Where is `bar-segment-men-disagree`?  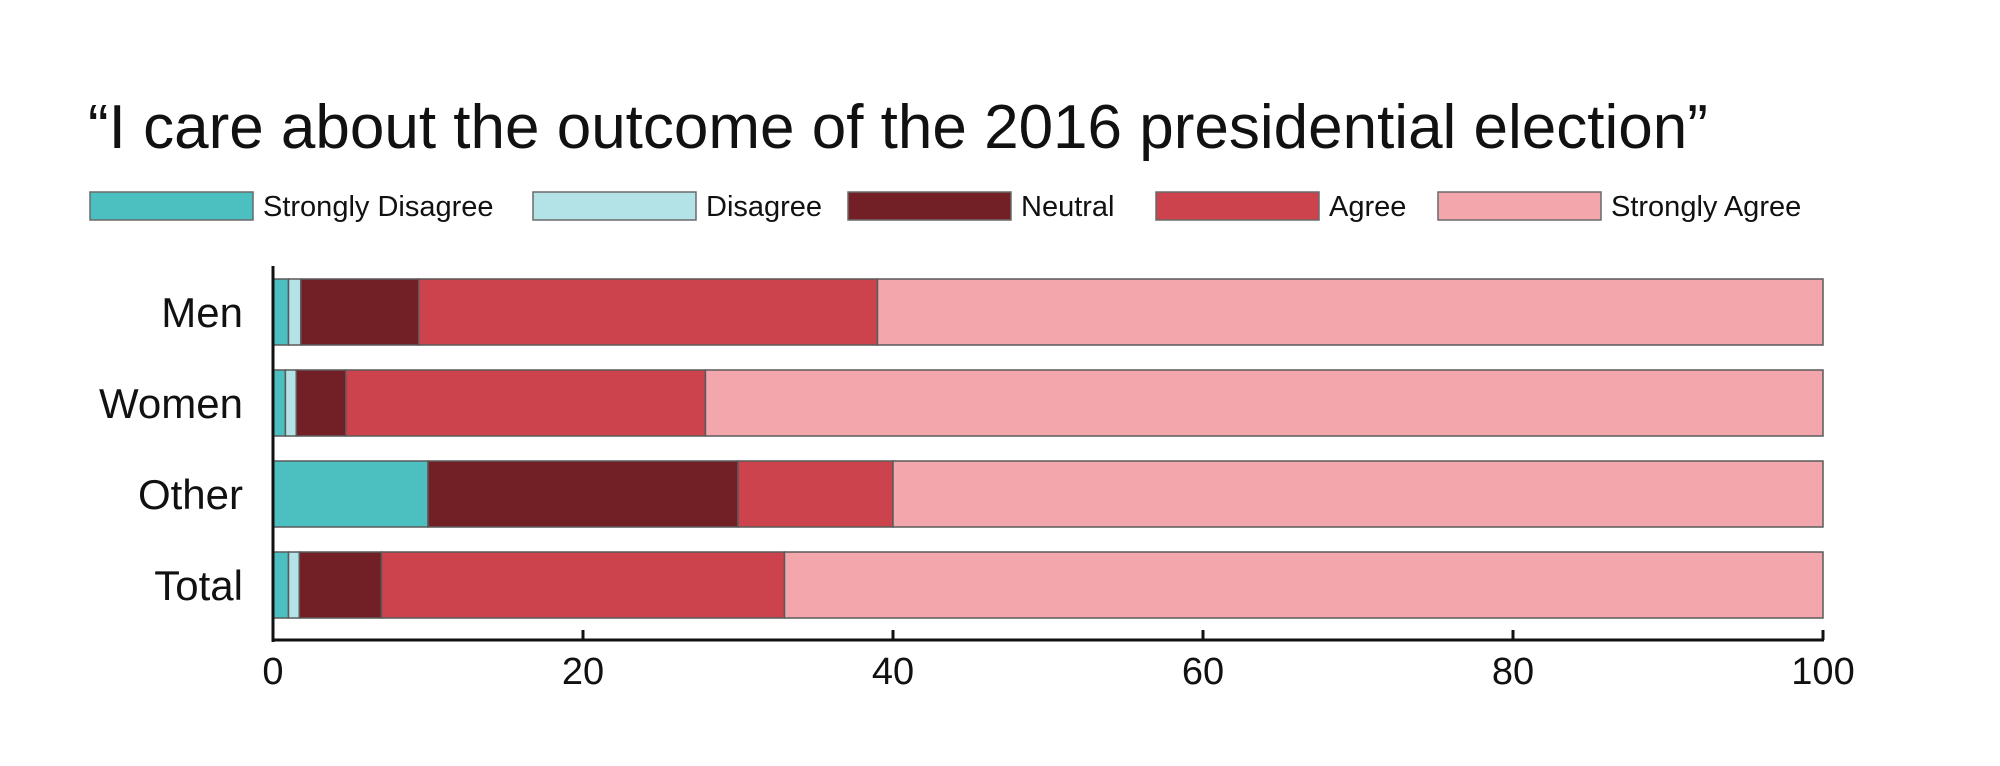
bar-segment-men-disagree is located at coordinates (294, 312).